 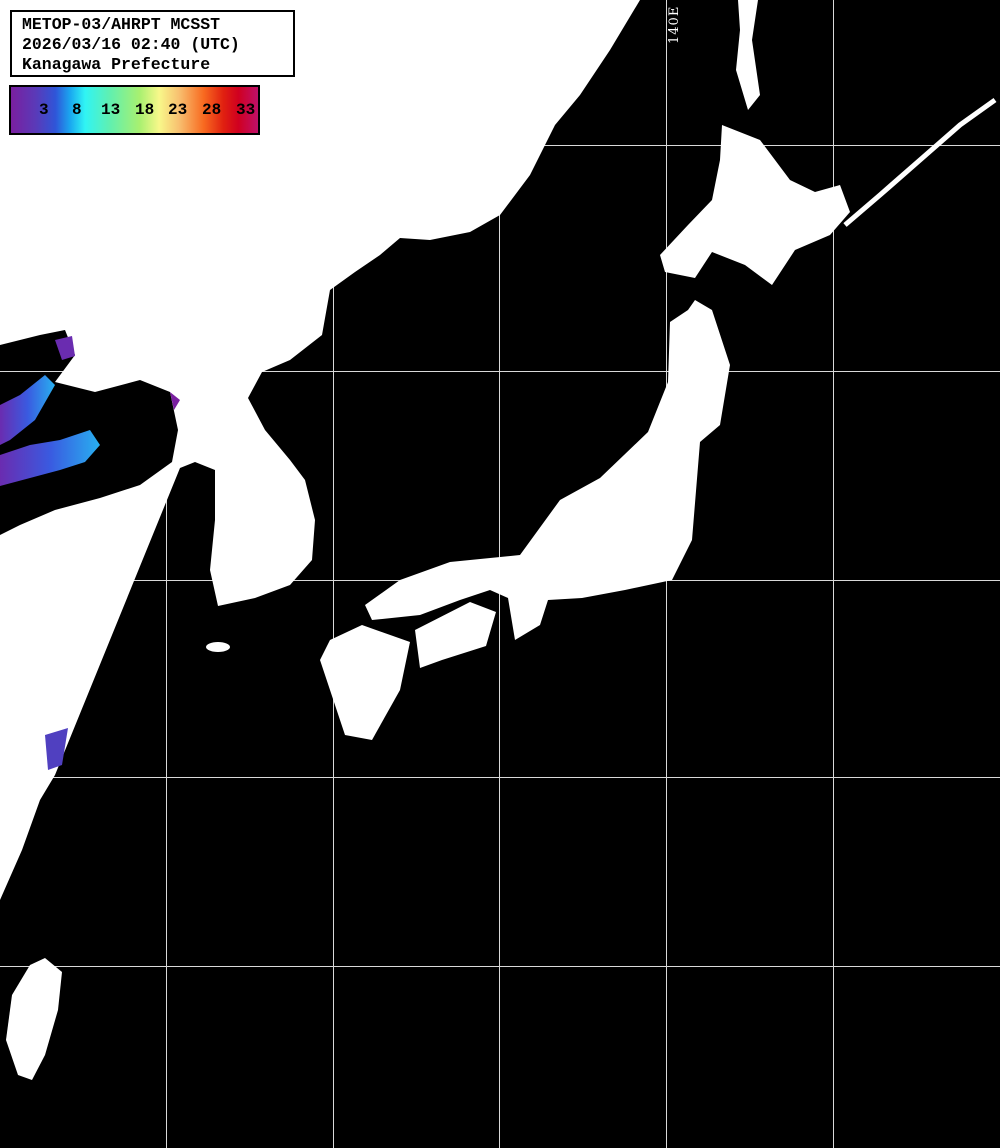 What do you see at coordinates (246, 110) in the screenshot?
I see `colorbar-tick: 33` at bounding box center [246, 110].